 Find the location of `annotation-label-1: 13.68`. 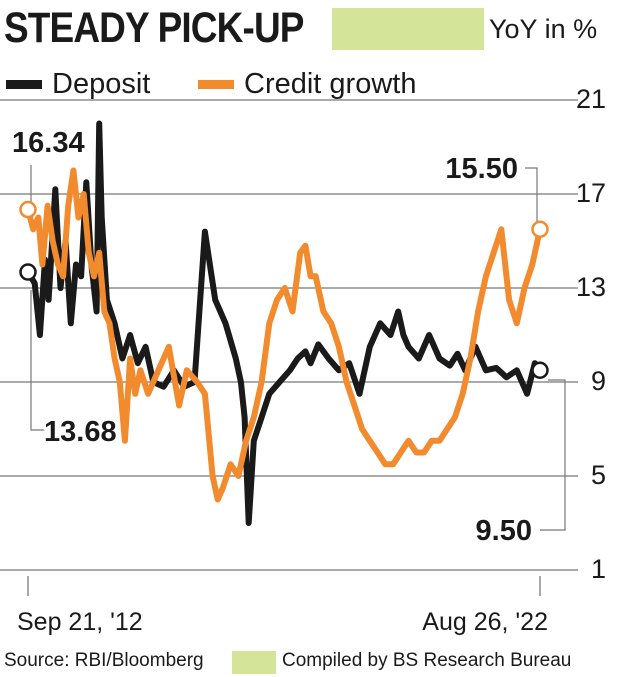

annotation-label-1: 13.68 is located at coordinates (80, 432).